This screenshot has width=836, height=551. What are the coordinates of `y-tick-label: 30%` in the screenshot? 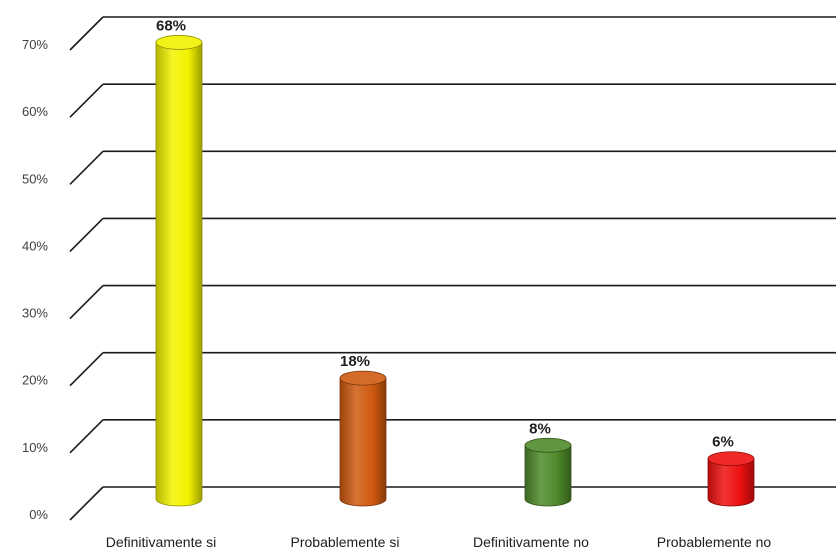 It's located at (35, 313).